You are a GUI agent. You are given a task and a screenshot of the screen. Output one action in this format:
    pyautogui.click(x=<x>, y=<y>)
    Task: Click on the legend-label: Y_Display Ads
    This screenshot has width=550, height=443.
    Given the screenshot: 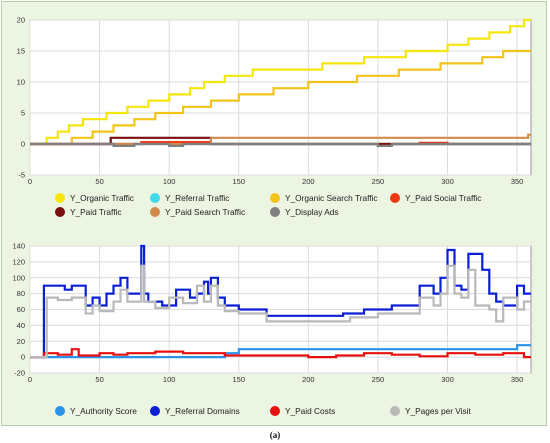 What is the action you would take?
    pyautogui.click(x=312, y=212)
    